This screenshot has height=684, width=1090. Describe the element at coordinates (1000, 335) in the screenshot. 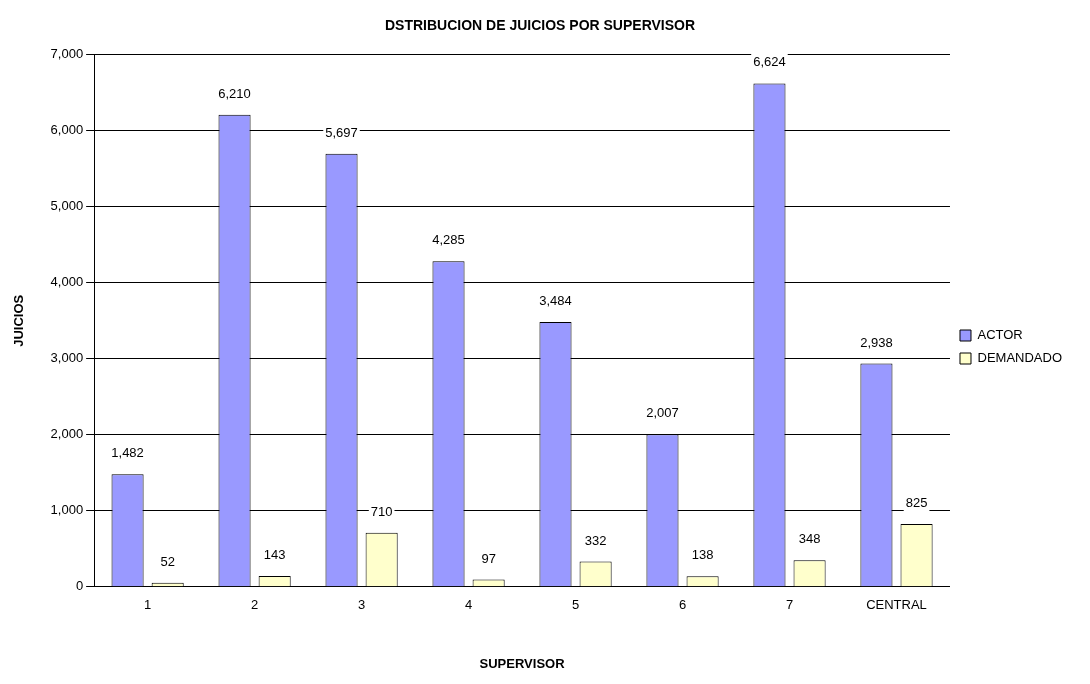

I see `legend-label: ACTOR` at that location.